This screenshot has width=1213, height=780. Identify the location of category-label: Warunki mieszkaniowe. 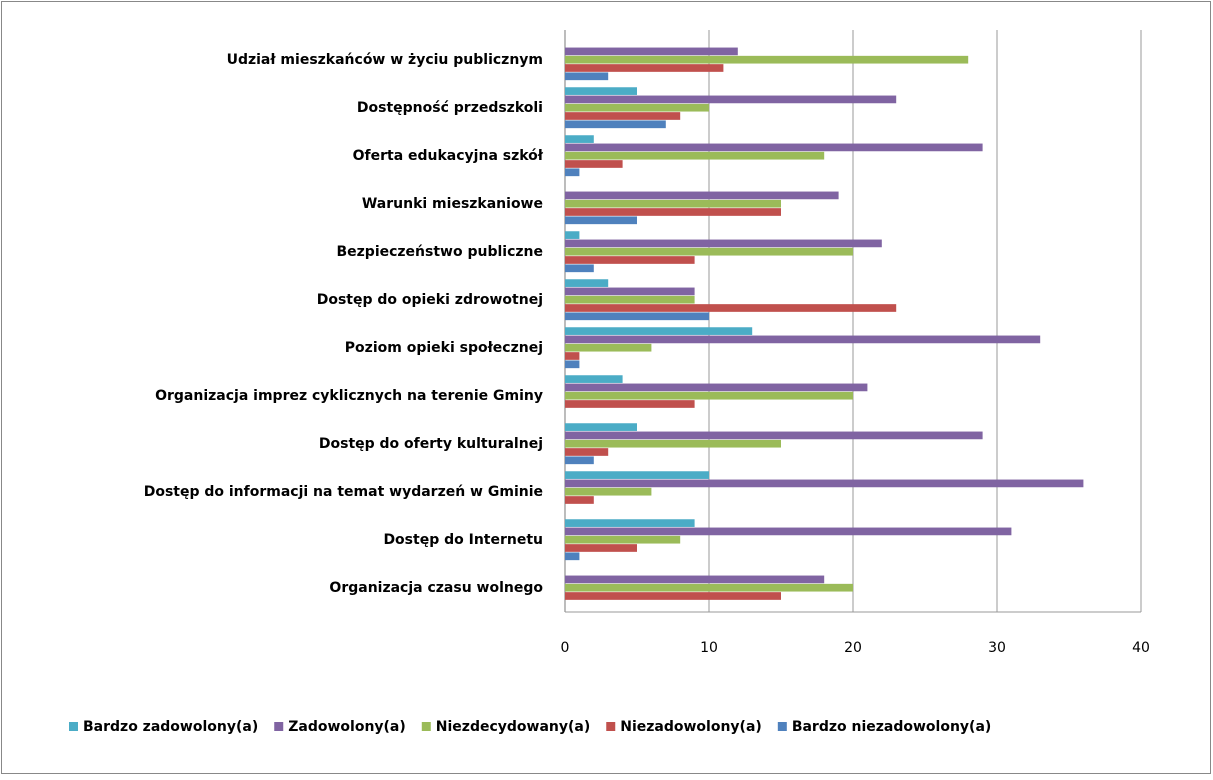
(452, 204).